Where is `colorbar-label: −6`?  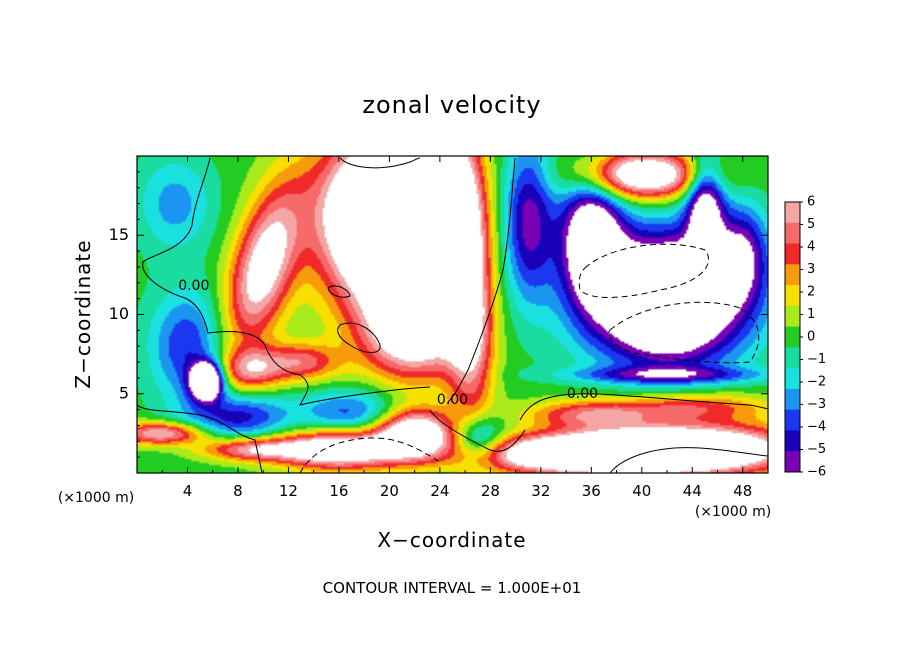 colorbar-label: −6 is located at coordinates (816, 472).